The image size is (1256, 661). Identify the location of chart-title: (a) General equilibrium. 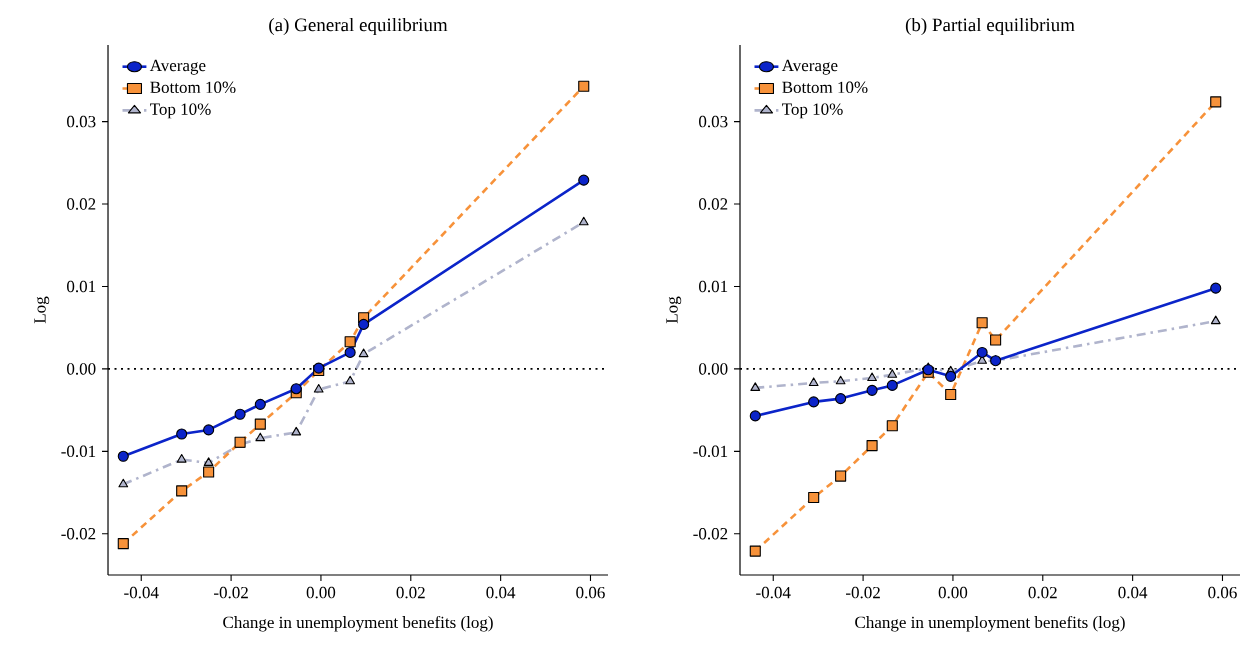
(358, 26).